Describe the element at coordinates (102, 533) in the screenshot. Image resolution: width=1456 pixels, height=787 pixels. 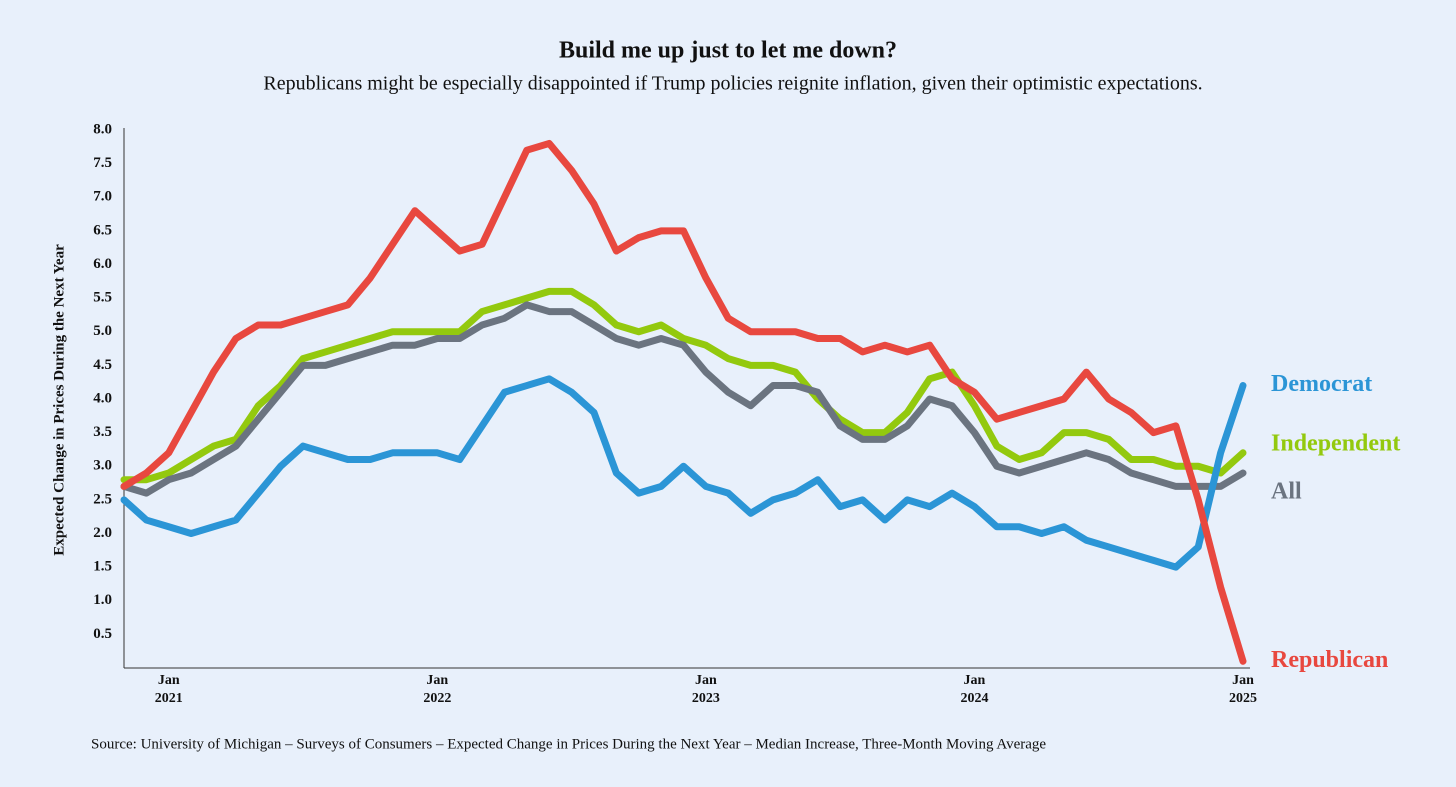
I see `y-tick-label: 2.0` at that location.